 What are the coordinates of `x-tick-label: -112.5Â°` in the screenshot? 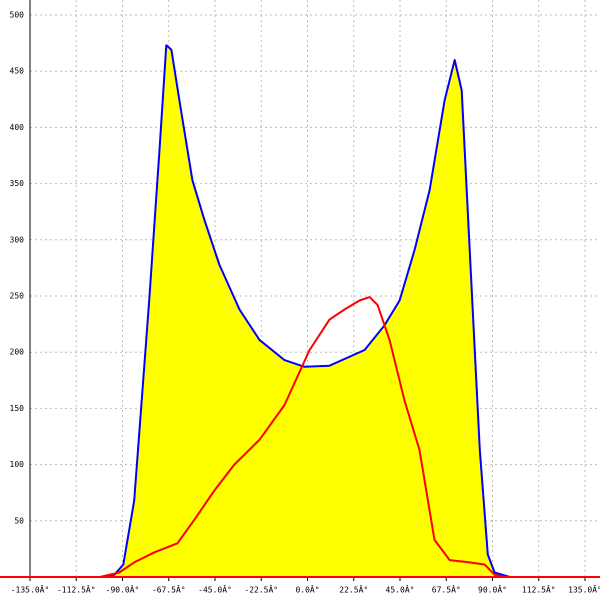 It's located at (76, 589).